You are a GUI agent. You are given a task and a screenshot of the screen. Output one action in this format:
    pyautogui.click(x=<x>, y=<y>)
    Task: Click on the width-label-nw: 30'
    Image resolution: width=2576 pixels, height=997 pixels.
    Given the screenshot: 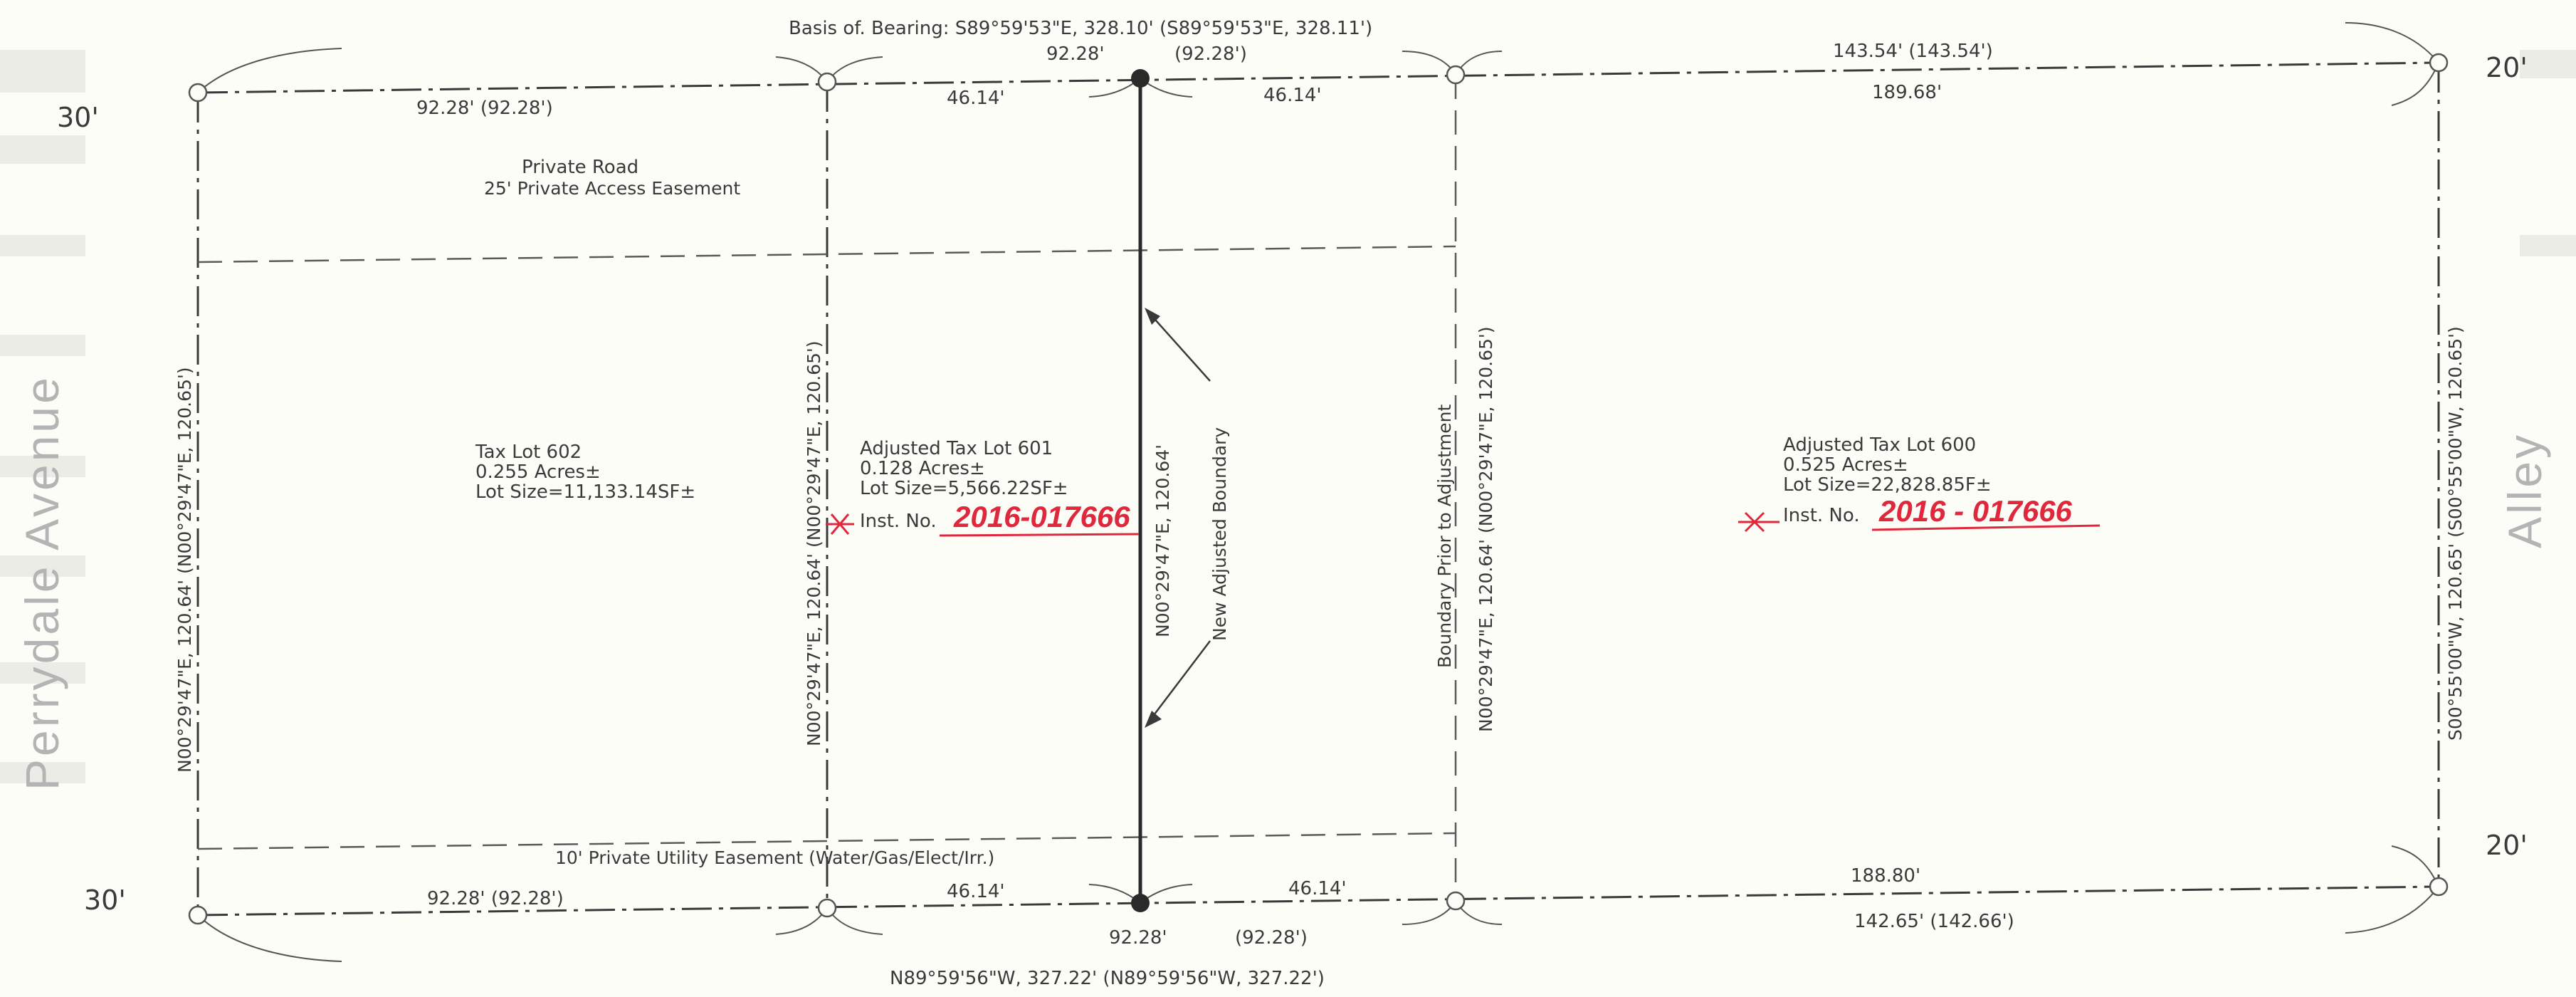 What is the action you would take?
    pyautogui.click(x=78, y=117)
    